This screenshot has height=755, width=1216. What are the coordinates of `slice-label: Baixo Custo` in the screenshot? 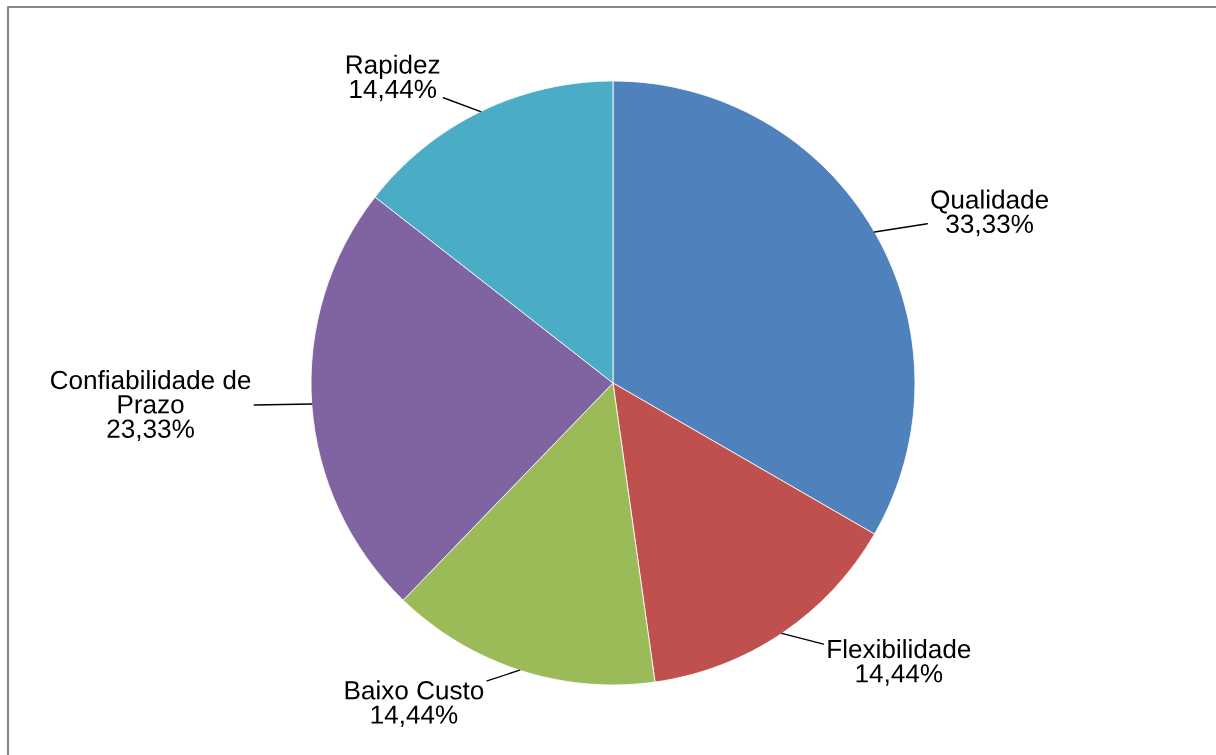 It's located at (414, 690).